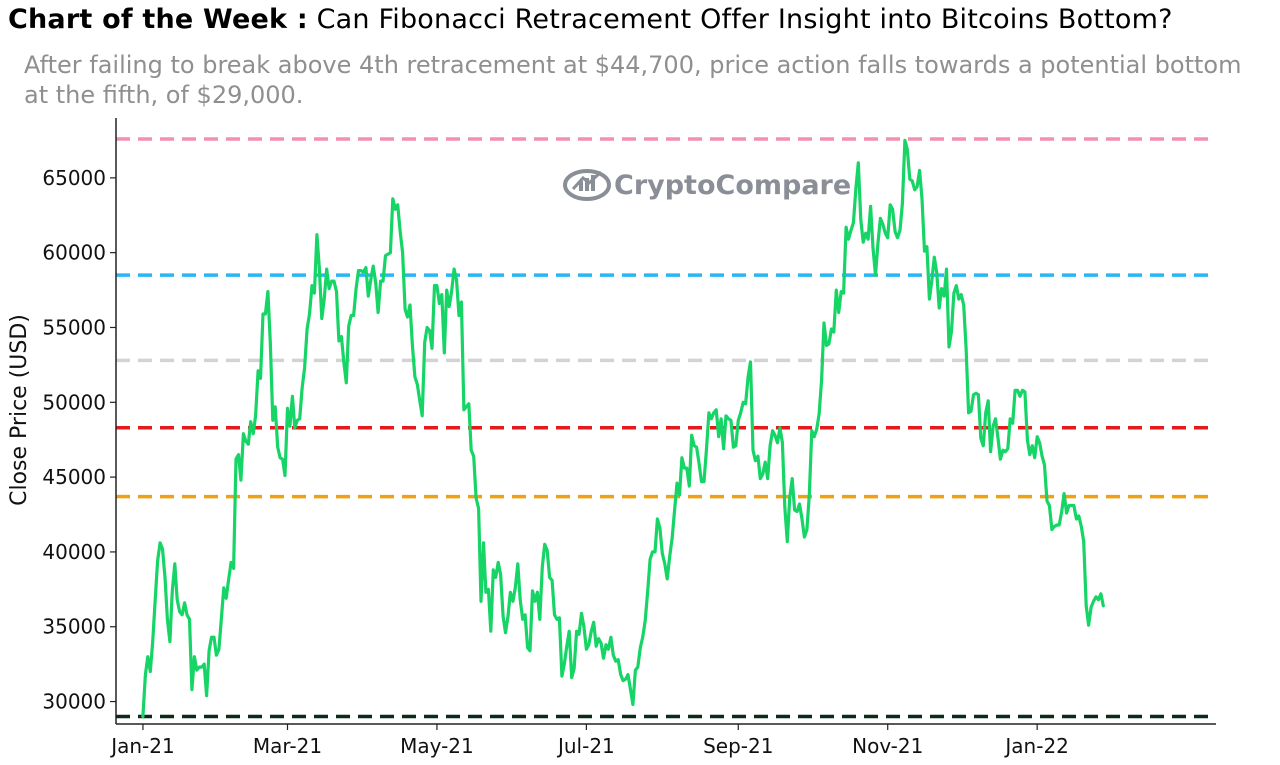 This screenshot has width=1280, height=765. I want to click on watermark: CryptoCompare, so click(707, 185).